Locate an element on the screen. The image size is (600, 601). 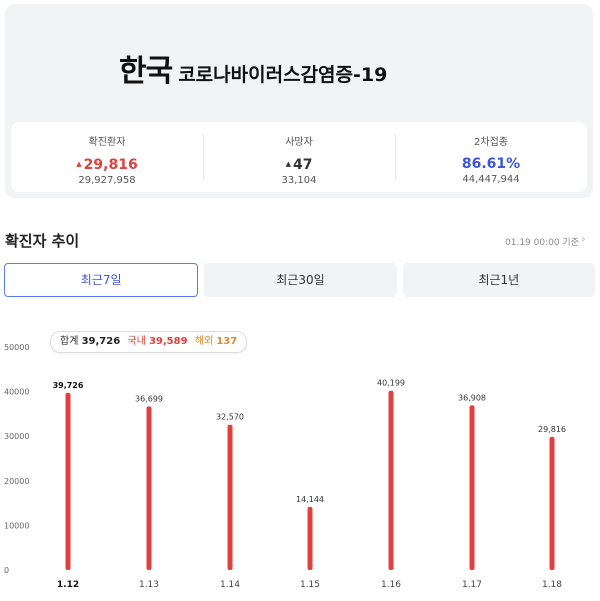
tab-recent-1-year: 최근1년 is located at coordinates (498, 280).